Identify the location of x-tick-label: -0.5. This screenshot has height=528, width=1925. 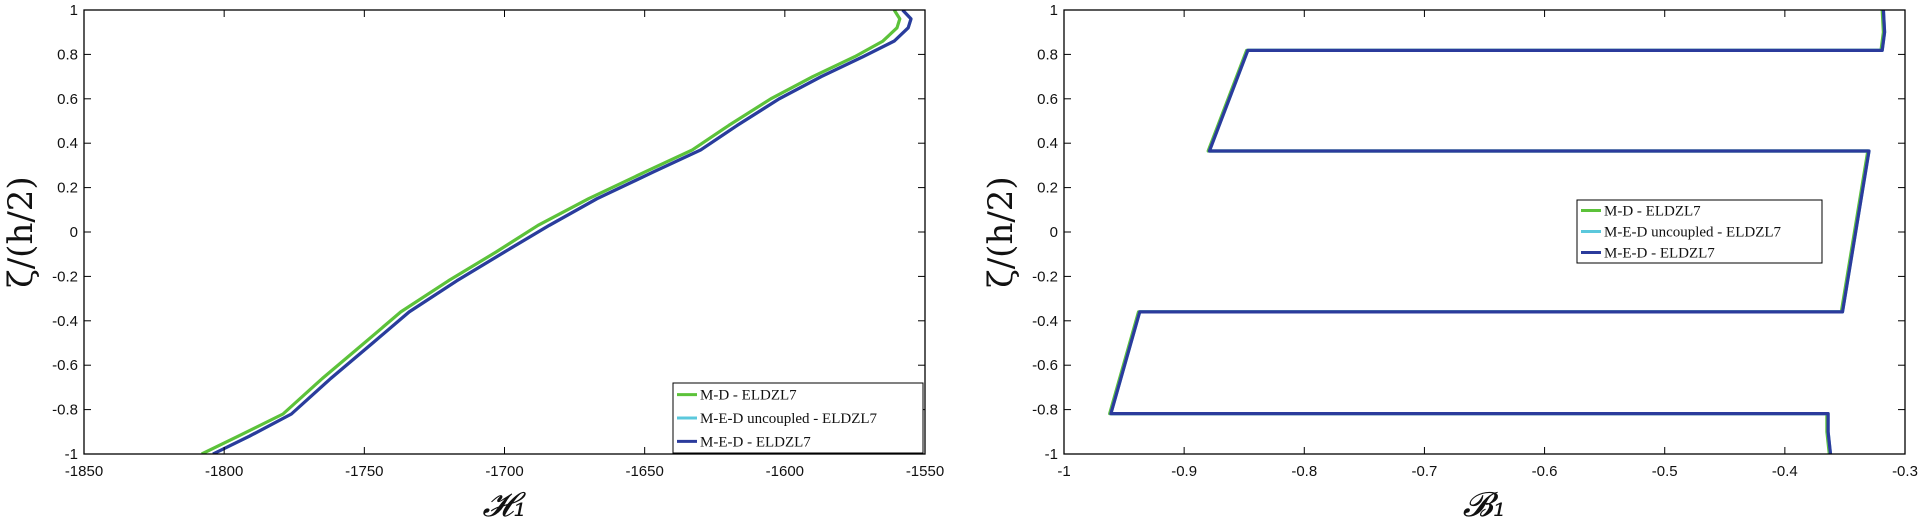
(1665, 471).